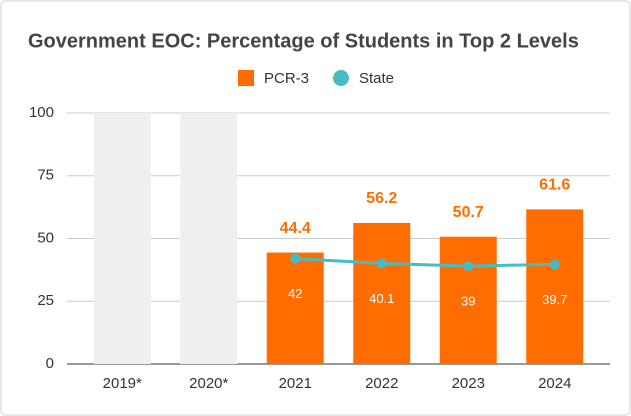 The height and width of the screenshot is (416, 631). I want to click on y-tick-label: 100, so click(41, 112).